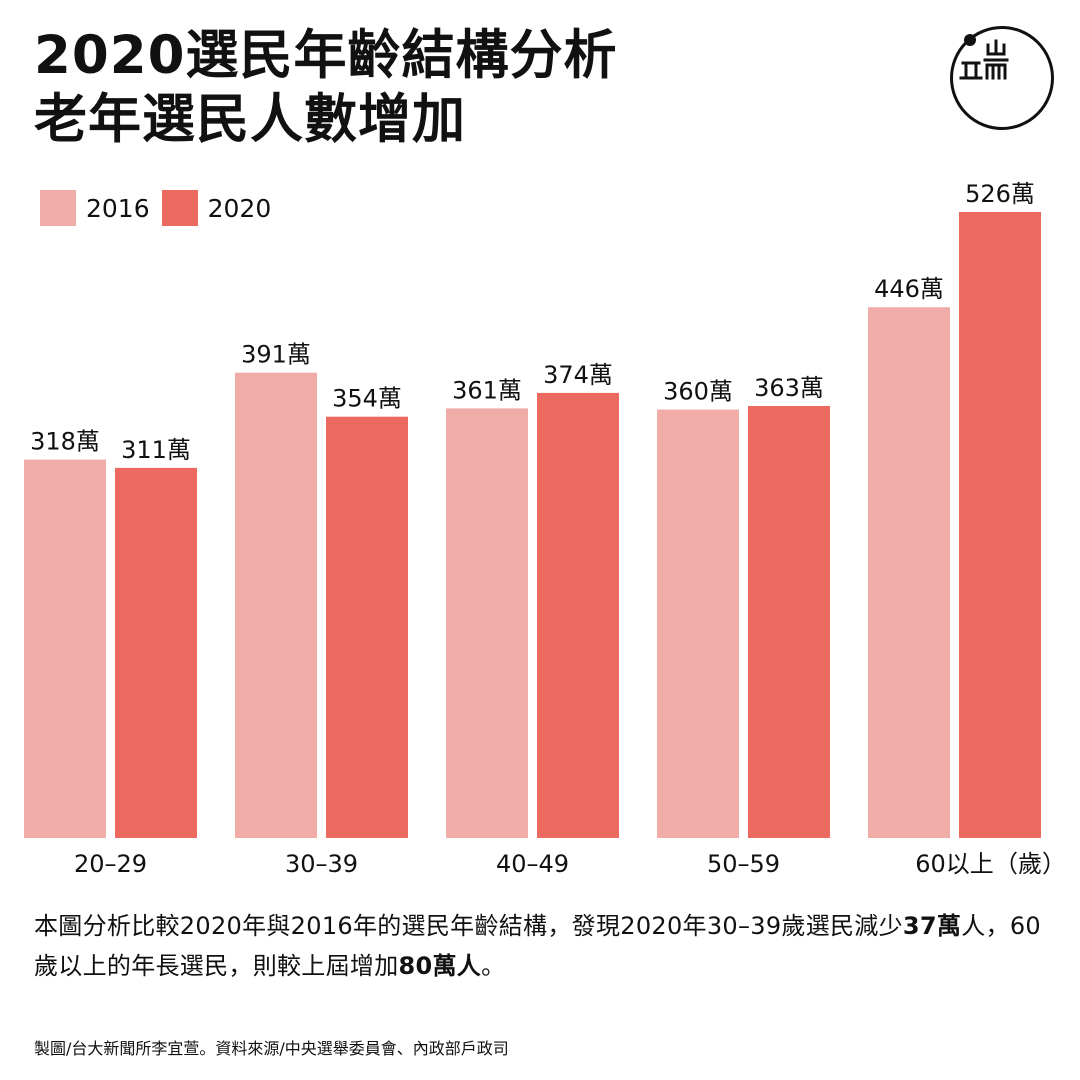 The image size is (1080, 1080). I want to click on x-tick-label-1: 20–29, so click(110, 864).